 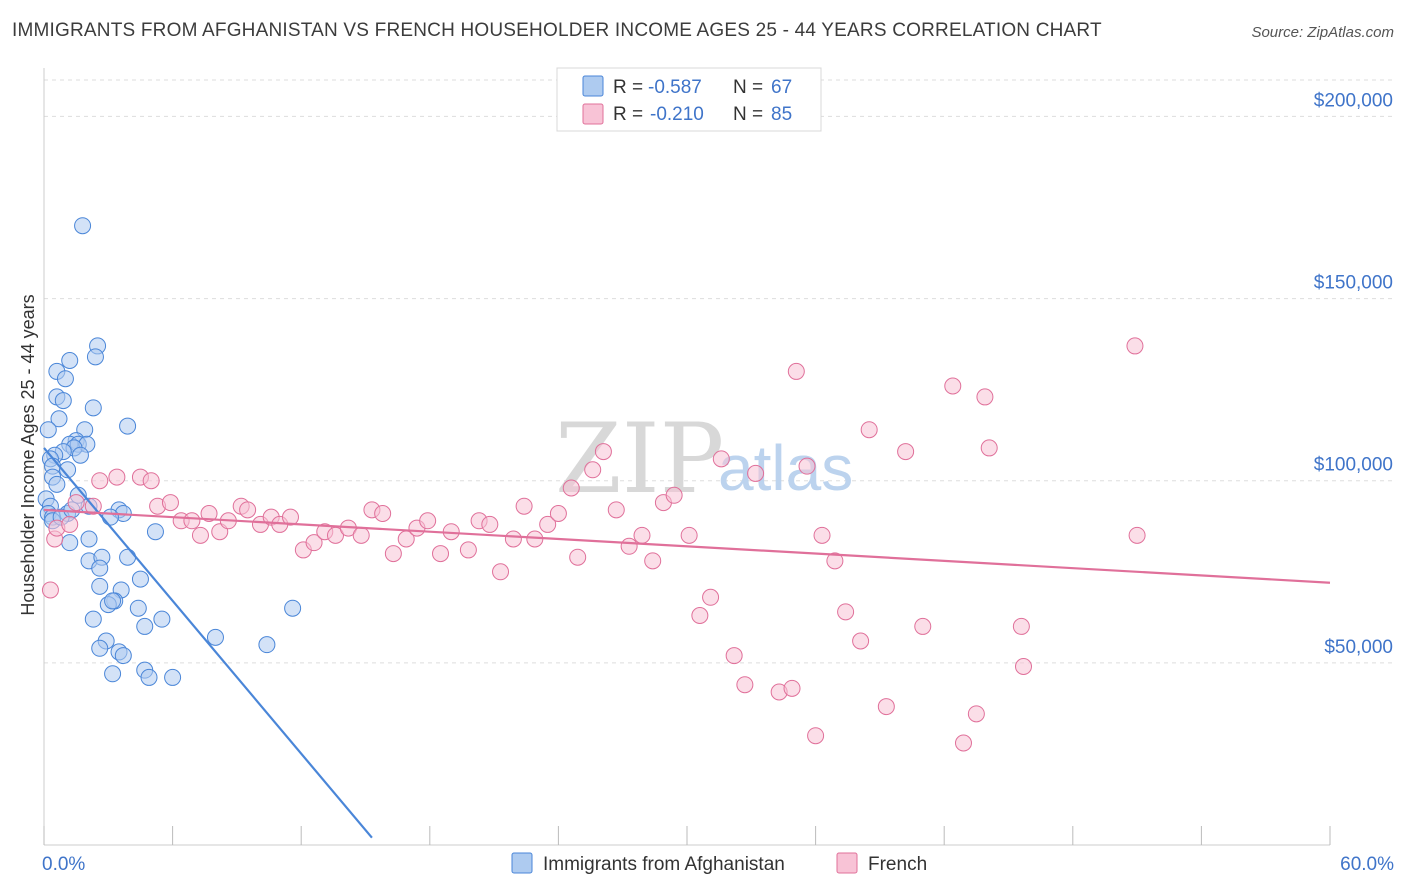 What do you see at coordinates (522, 863) in the screenshot?
I see `series-legend-swatch-afghanistan` at bounding box center [522, 863].